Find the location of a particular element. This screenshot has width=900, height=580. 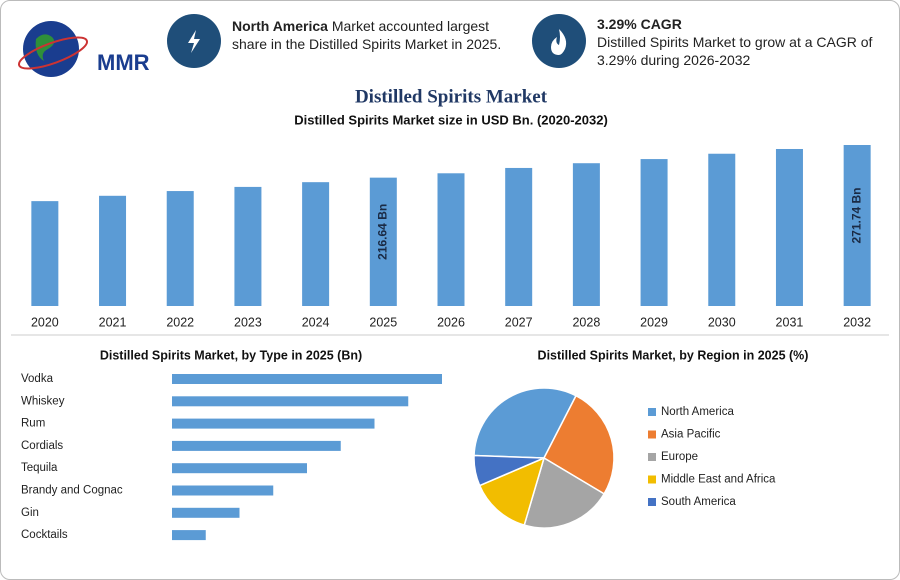

highlight-title: 3.29% CAGR is located at coordinates (639, 24).